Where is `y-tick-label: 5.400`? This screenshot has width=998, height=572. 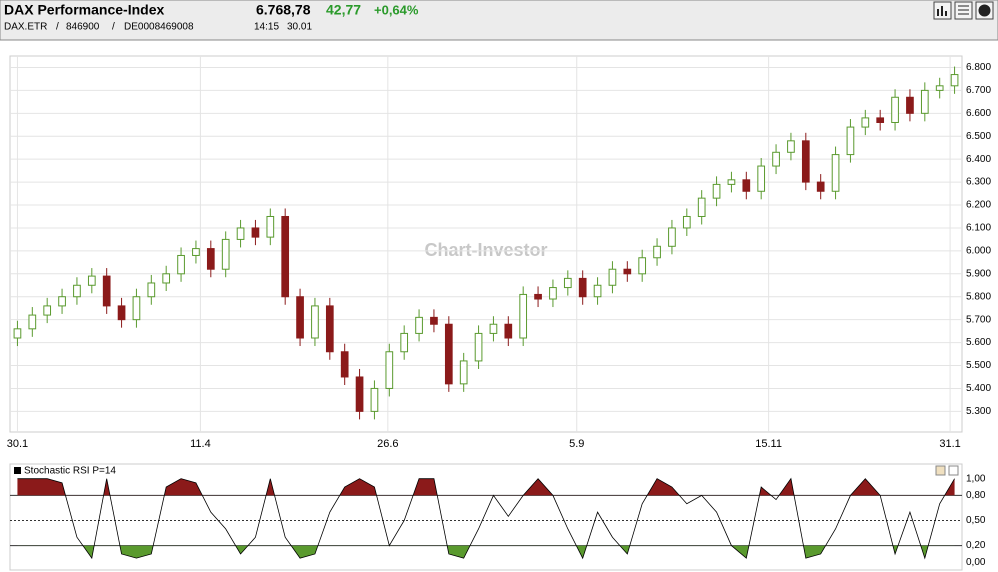
y-tick-label: 5.400 is located at coordinates (978, 388).